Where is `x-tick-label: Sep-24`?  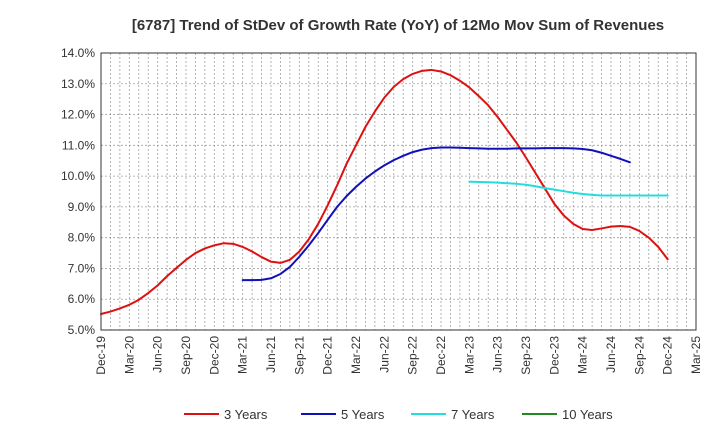 x-tick-label: Sep-24 is located at coordinates (639, 355).